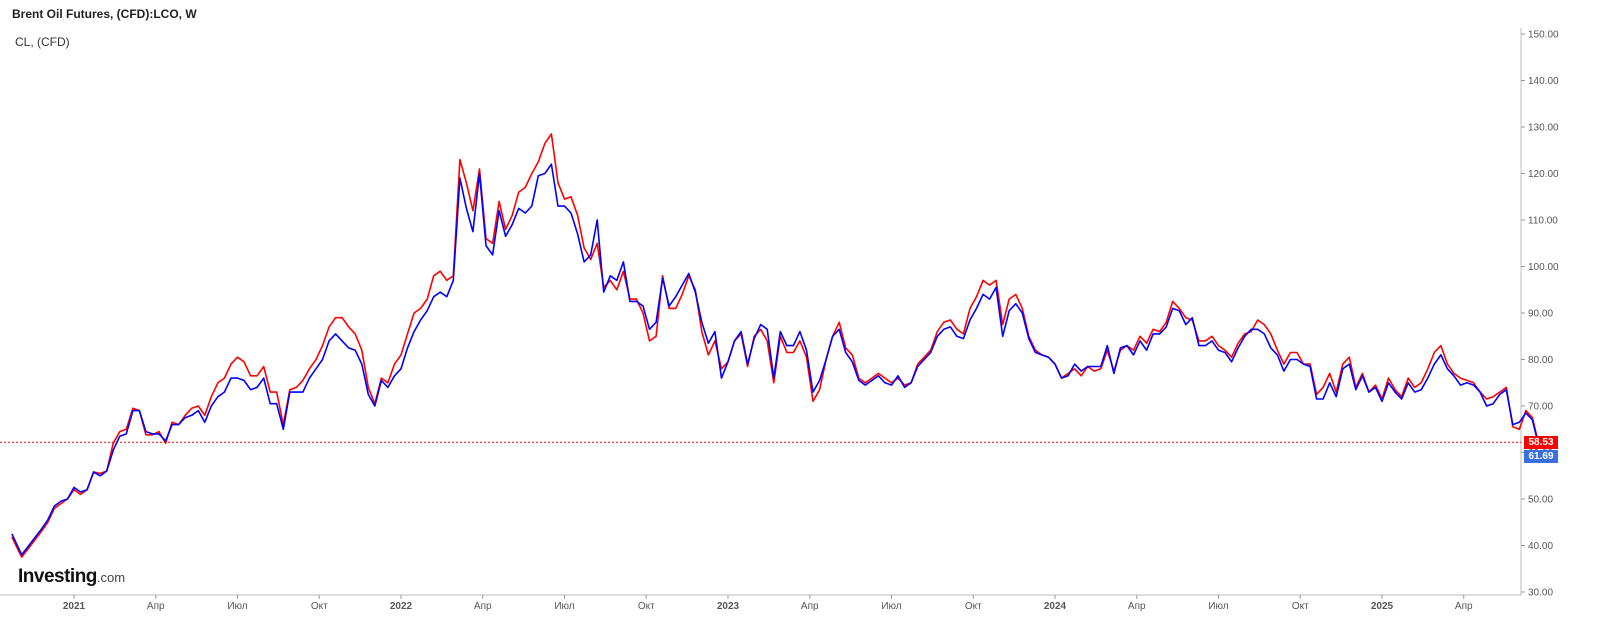 The width and height of the screenshot is (1600, 628). What do you see at coordinates (1543, 267) in the screenshot?
I see `y-tick-label: 100.00` at bounding box center [1543, 267].